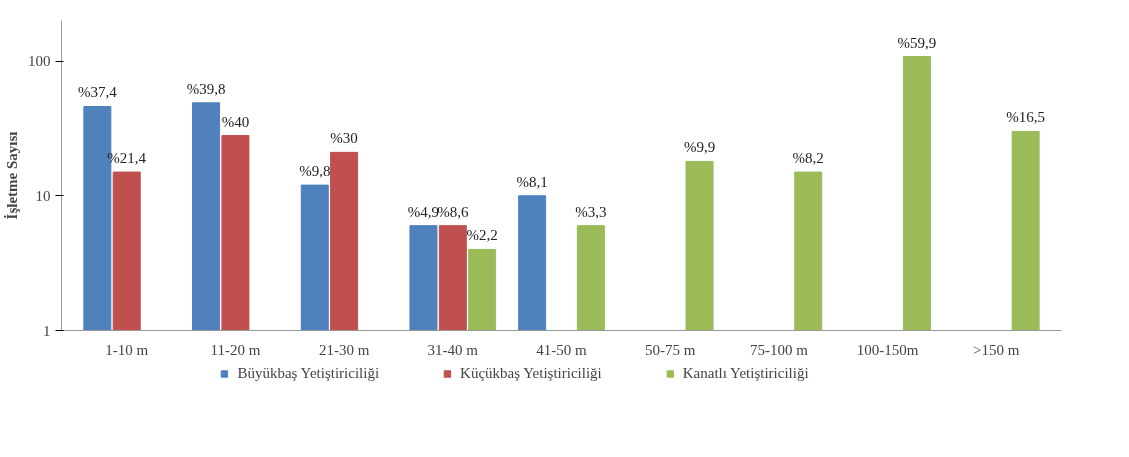  Describe the element at coordinates (917, 42) in the screenshot. I see `annotation: %59,9` at that location.